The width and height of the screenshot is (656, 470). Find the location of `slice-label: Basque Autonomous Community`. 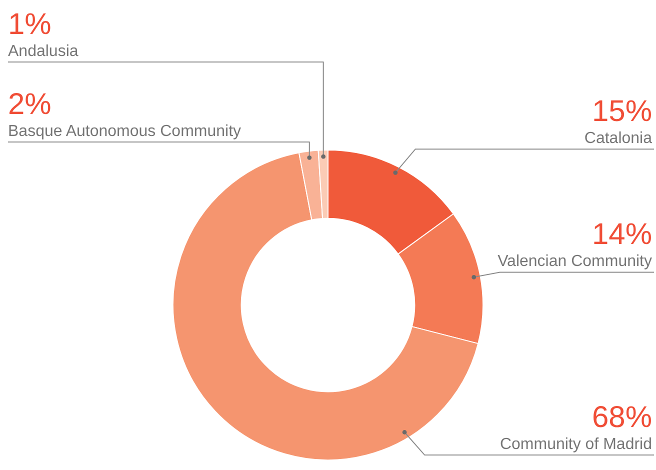

slice-label: Basque Autonomous Community is located at coordinates (125, 131).